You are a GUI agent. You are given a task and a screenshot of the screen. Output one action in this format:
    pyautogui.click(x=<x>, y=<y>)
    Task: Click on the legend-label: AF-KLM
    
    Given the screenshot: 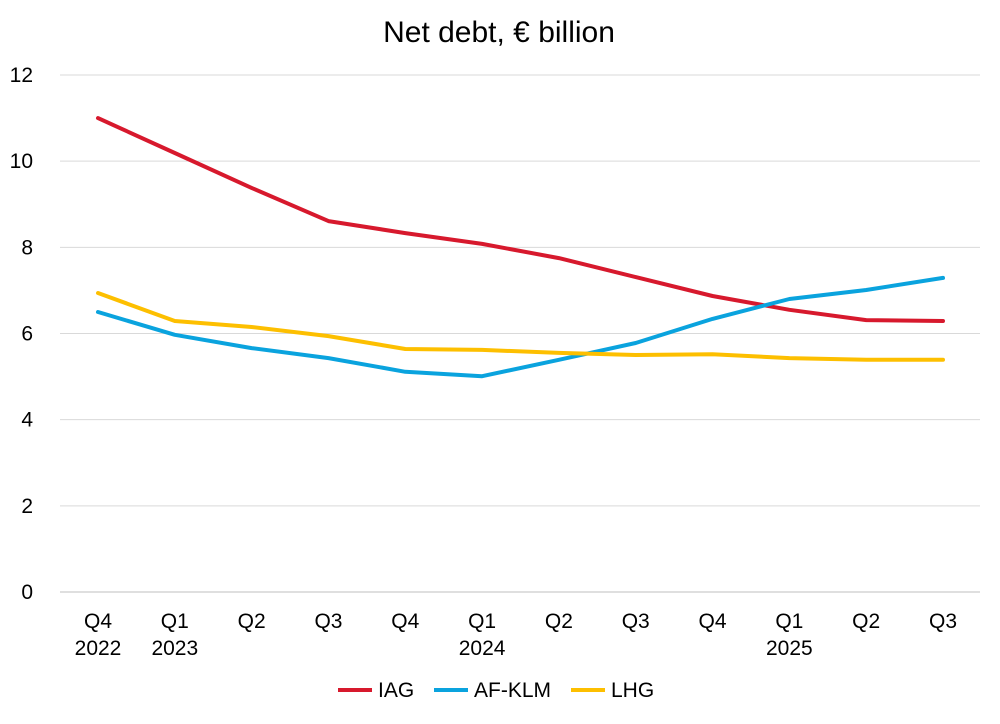 What is the action you would take?
    pyautogui.click(x=512, y=690)
    